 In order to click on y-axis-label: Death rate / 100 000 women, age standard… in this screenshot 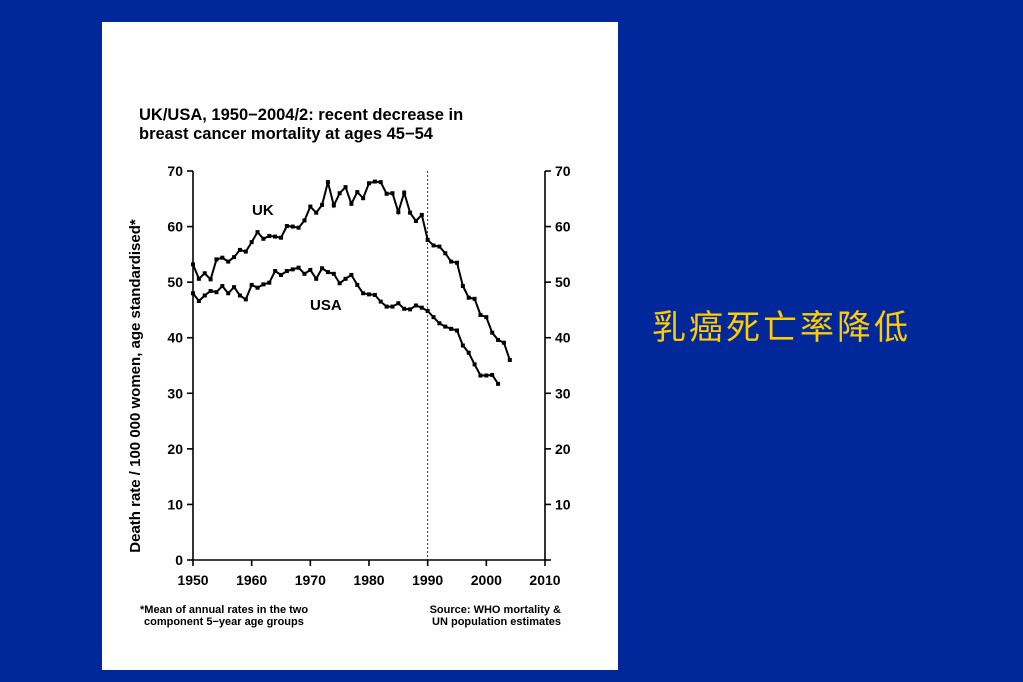, I will do `click(135, 386)`.